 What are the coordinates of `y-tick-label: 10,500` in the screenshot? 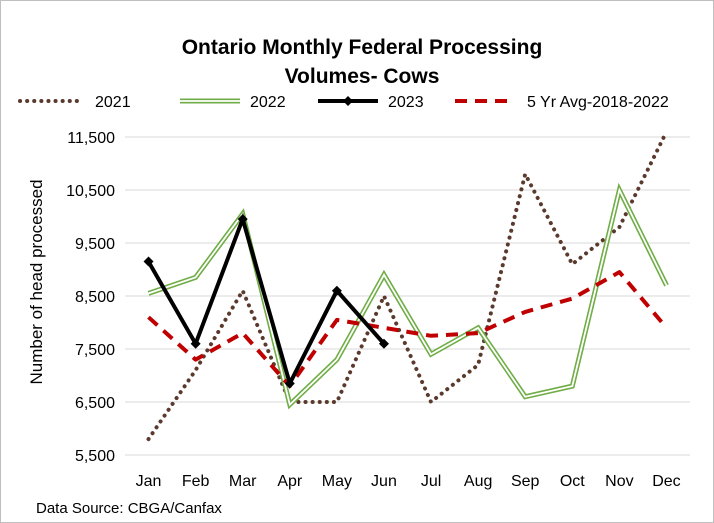 It's located at (90, 191).